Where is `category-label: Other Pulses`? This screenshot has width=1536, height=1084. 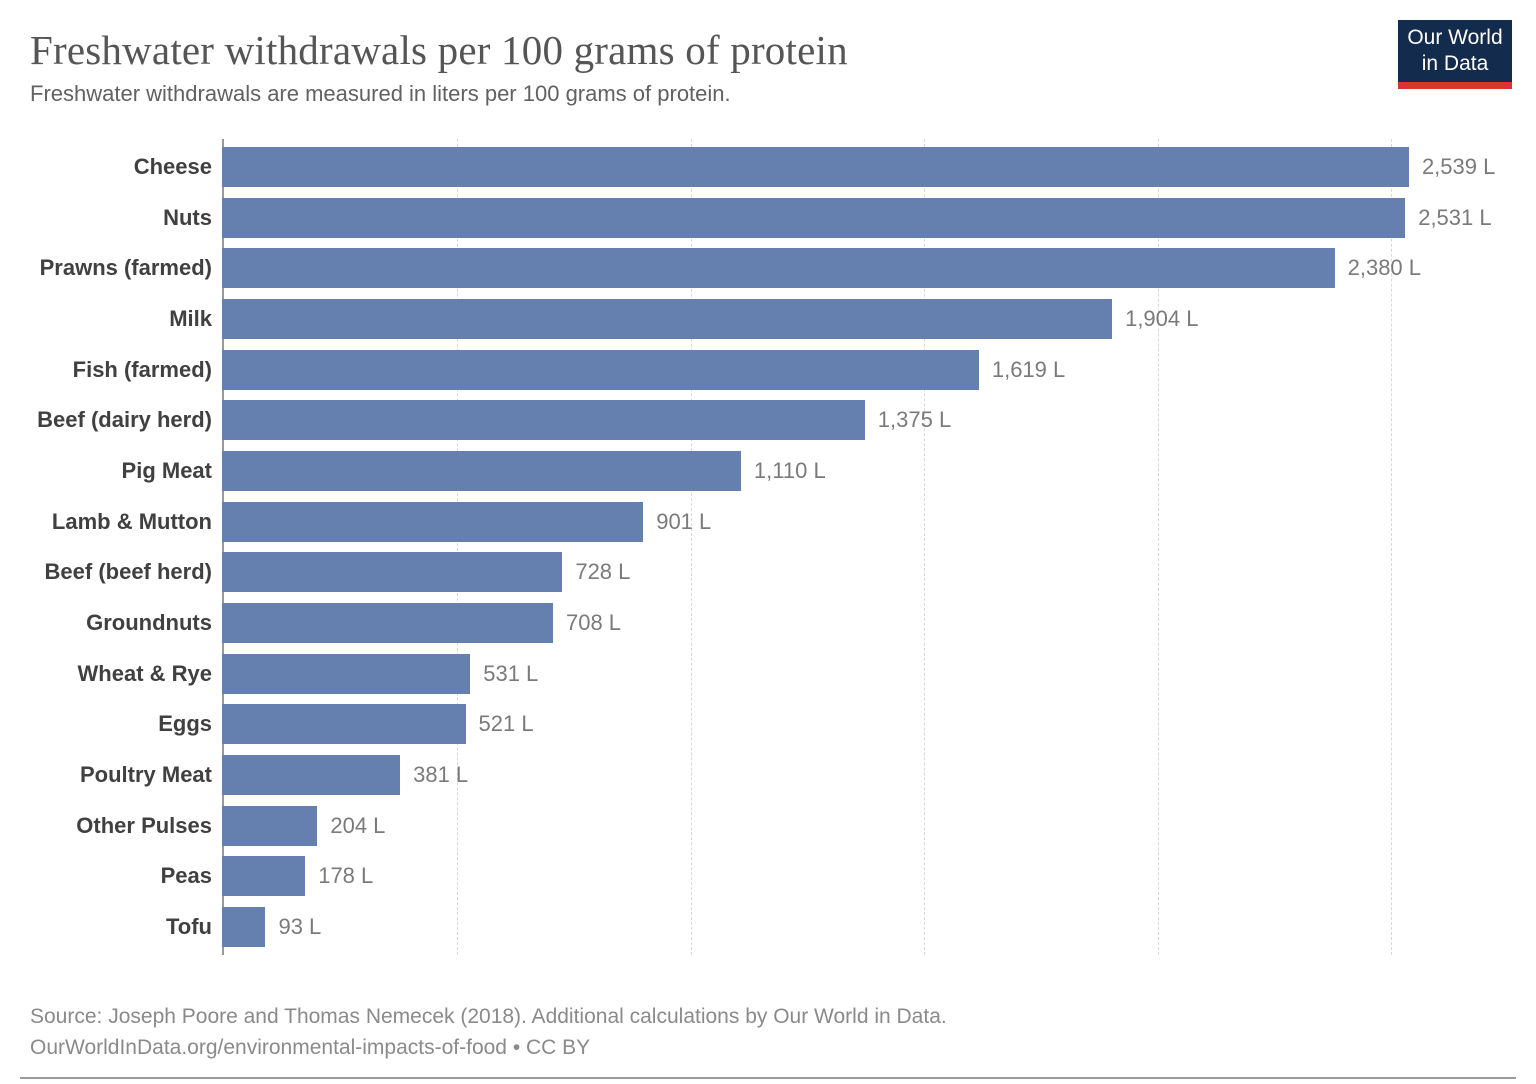
category-label: Other Pulses is located at coordinates (144, 825).